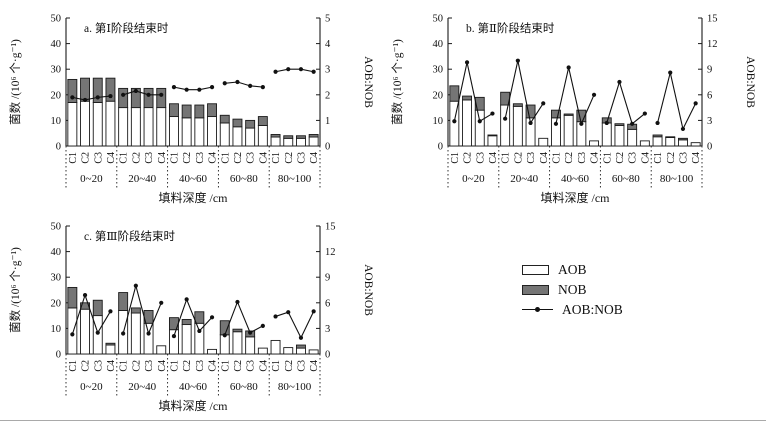 The height and width of the screenshot is (422, 766). What do you see at coordinates (535, 289) in the screenshot?
I see `nob-swatch` at bounding box center [535, 289].